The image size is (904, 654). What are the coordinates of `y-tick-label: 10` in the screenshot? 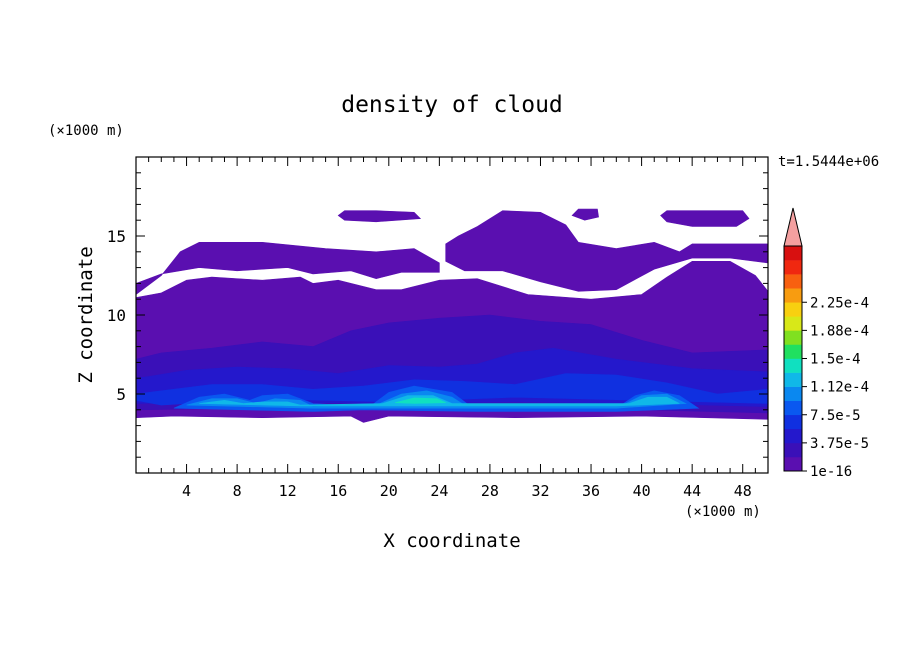 It's located at (116, 315).